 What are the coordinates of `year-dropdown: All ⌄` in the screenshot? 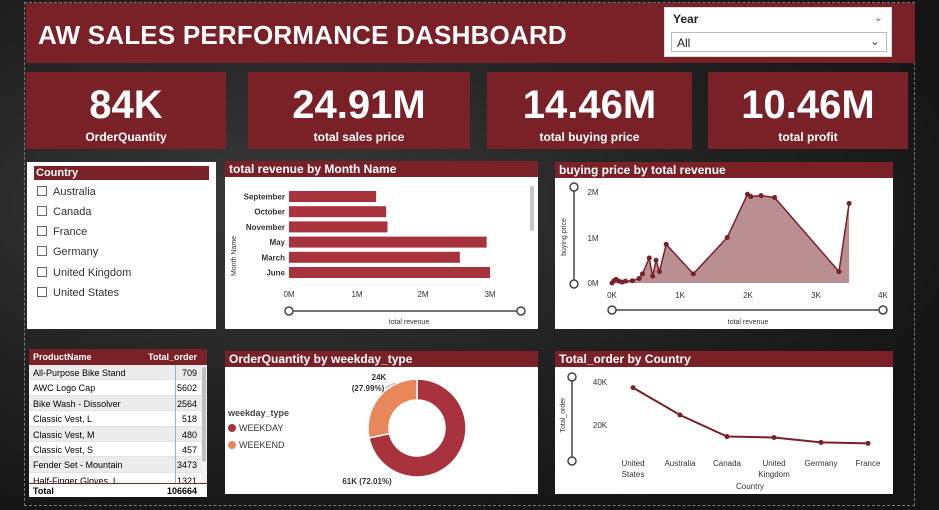 It's located at (779, 42).